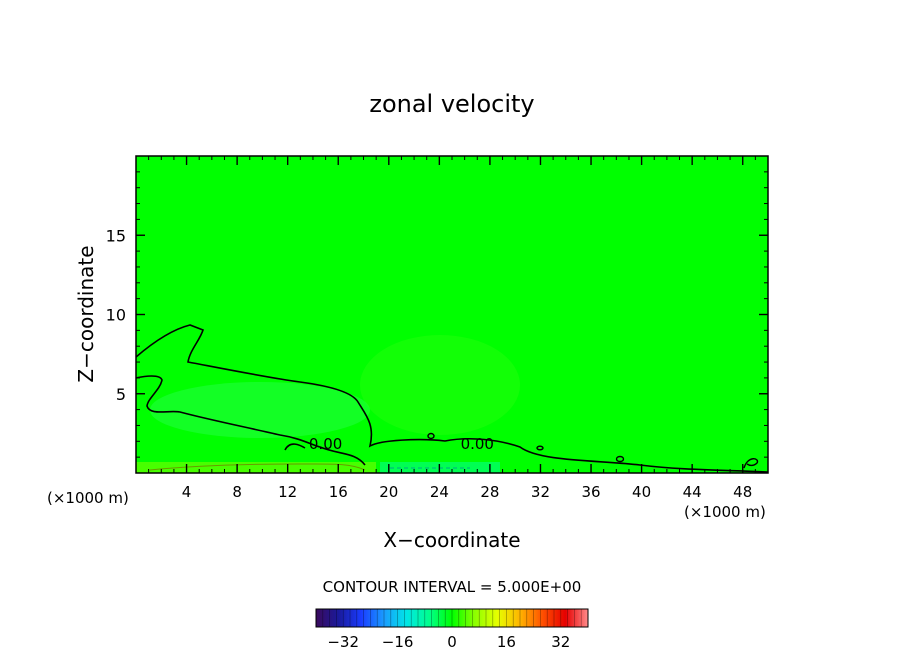 Image resolution: width=904 pixels, height=654 pixels. I want to click on colorbar-tick-label: 16, so click(506, 642).